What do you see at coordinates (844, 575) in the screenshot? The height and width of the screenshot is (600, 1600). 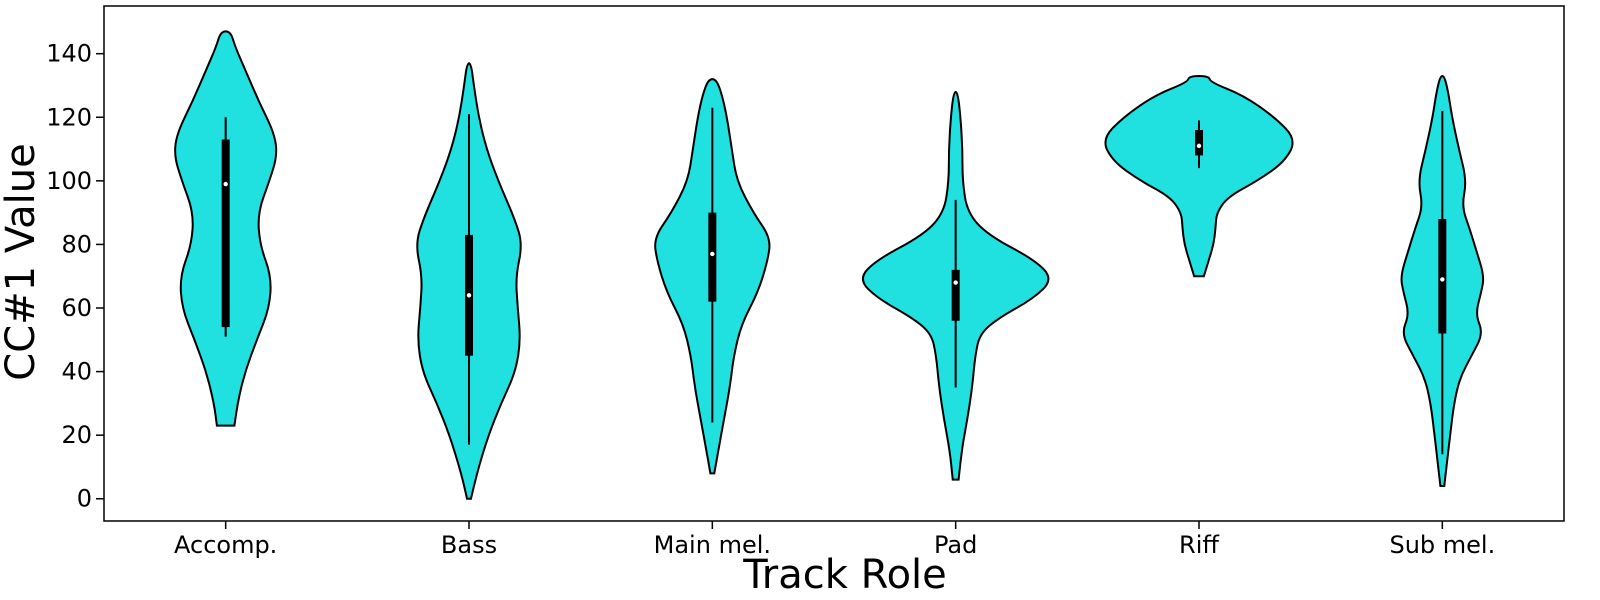 I see `x-axis-title: Track Role` at bounding box center [844, 575].